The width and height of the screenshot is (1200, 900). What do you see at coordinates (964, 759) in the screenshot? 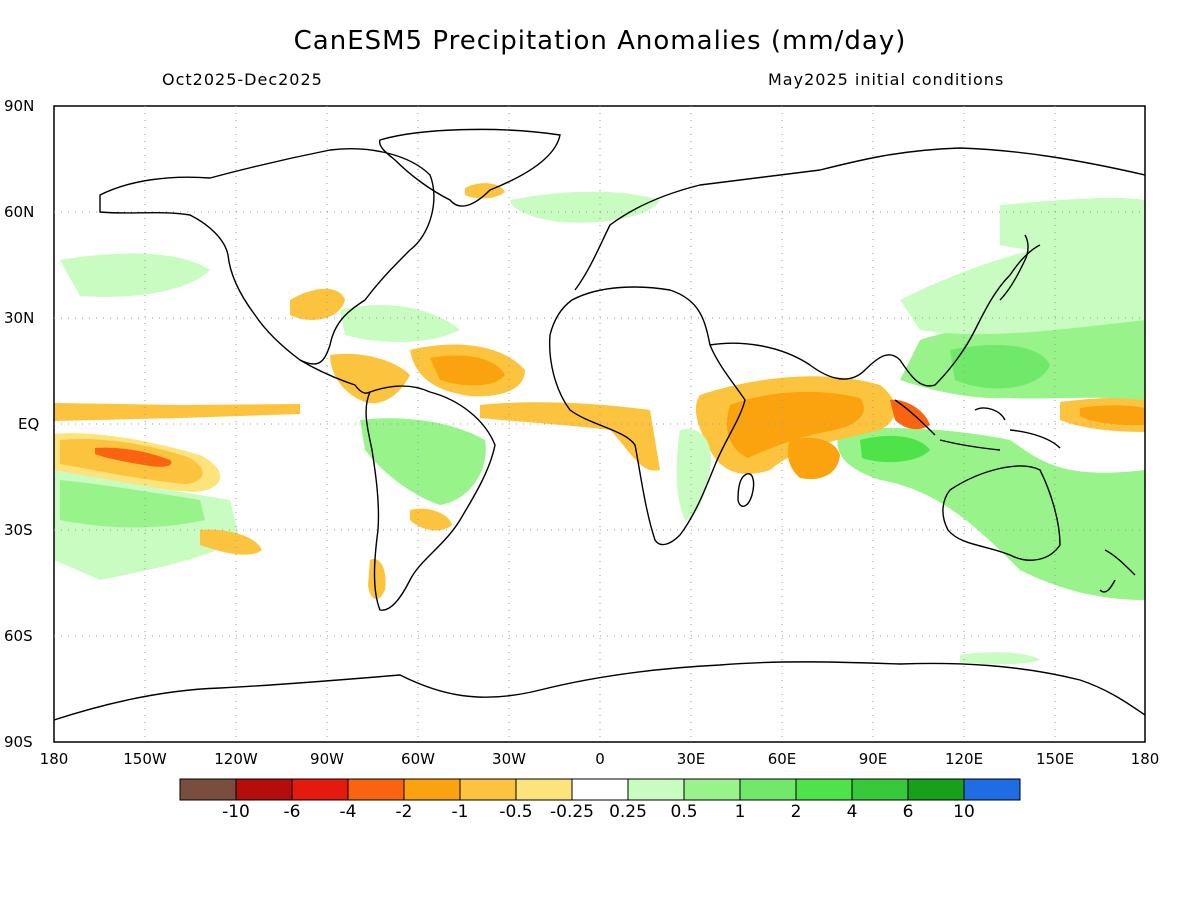
I see `lon-label-120e: 120E` at bounding box center [964, 759].